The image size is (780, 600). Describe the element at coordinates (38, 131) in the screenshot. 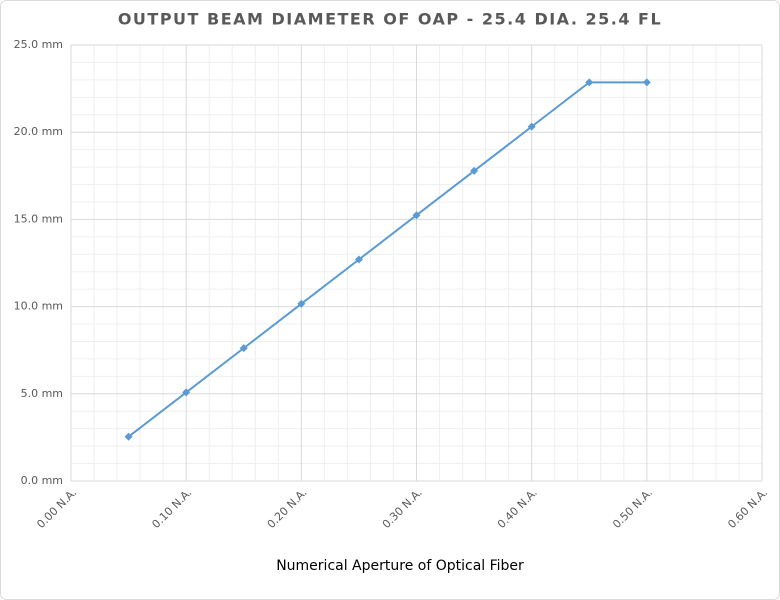

I see `y-tick-label: 20.0 mm` at that location.